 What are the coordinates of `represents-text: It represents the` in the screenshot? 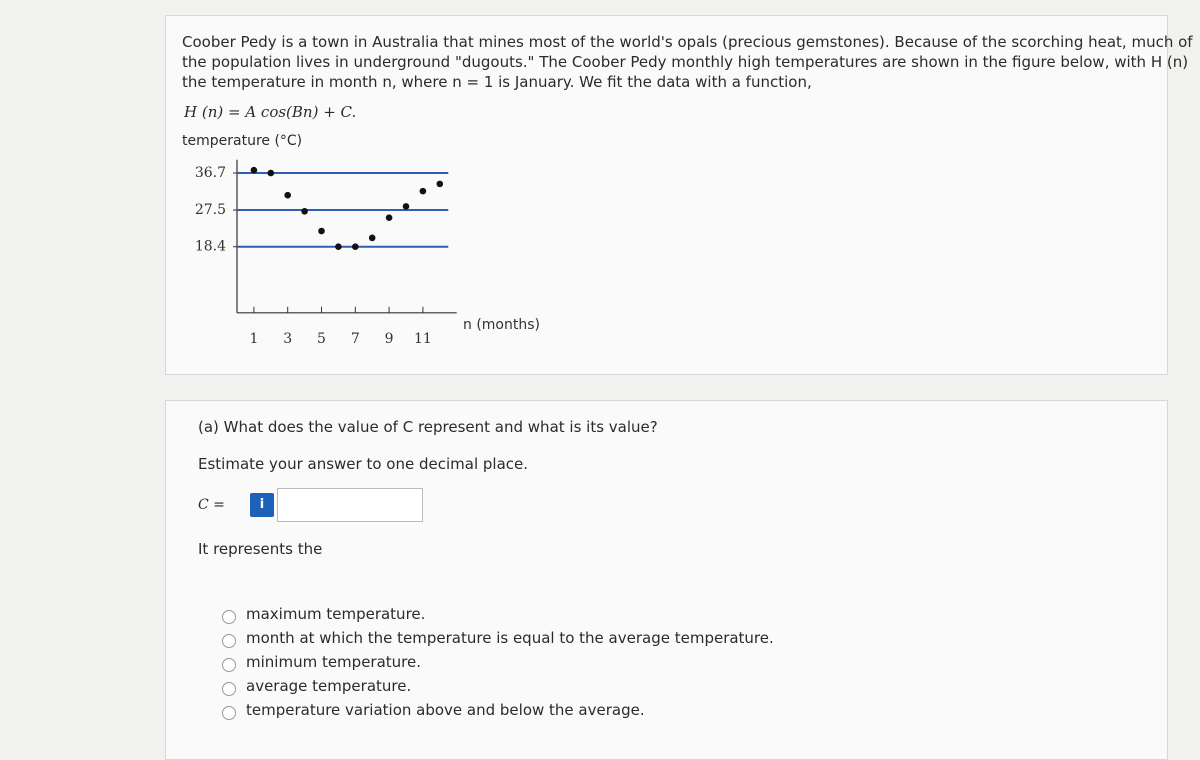 It's located at (260, 549).